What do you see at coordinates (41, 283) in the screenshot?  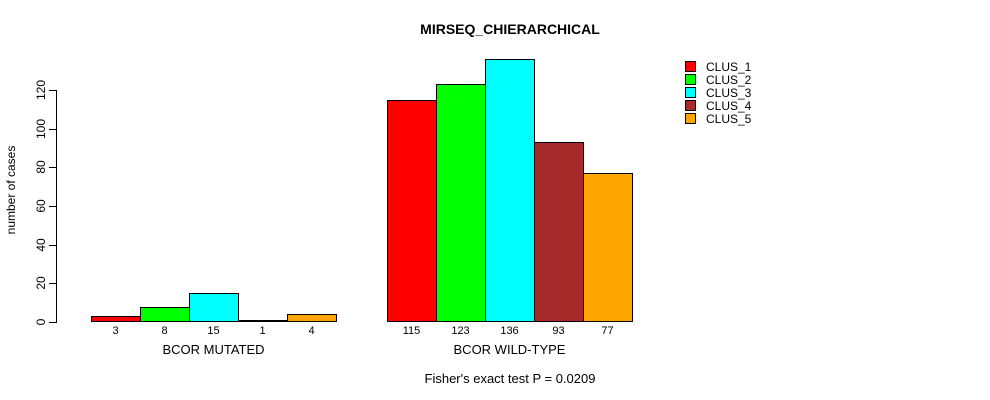 I see `y-tick-label: 20` at bounding box center [41, 283].